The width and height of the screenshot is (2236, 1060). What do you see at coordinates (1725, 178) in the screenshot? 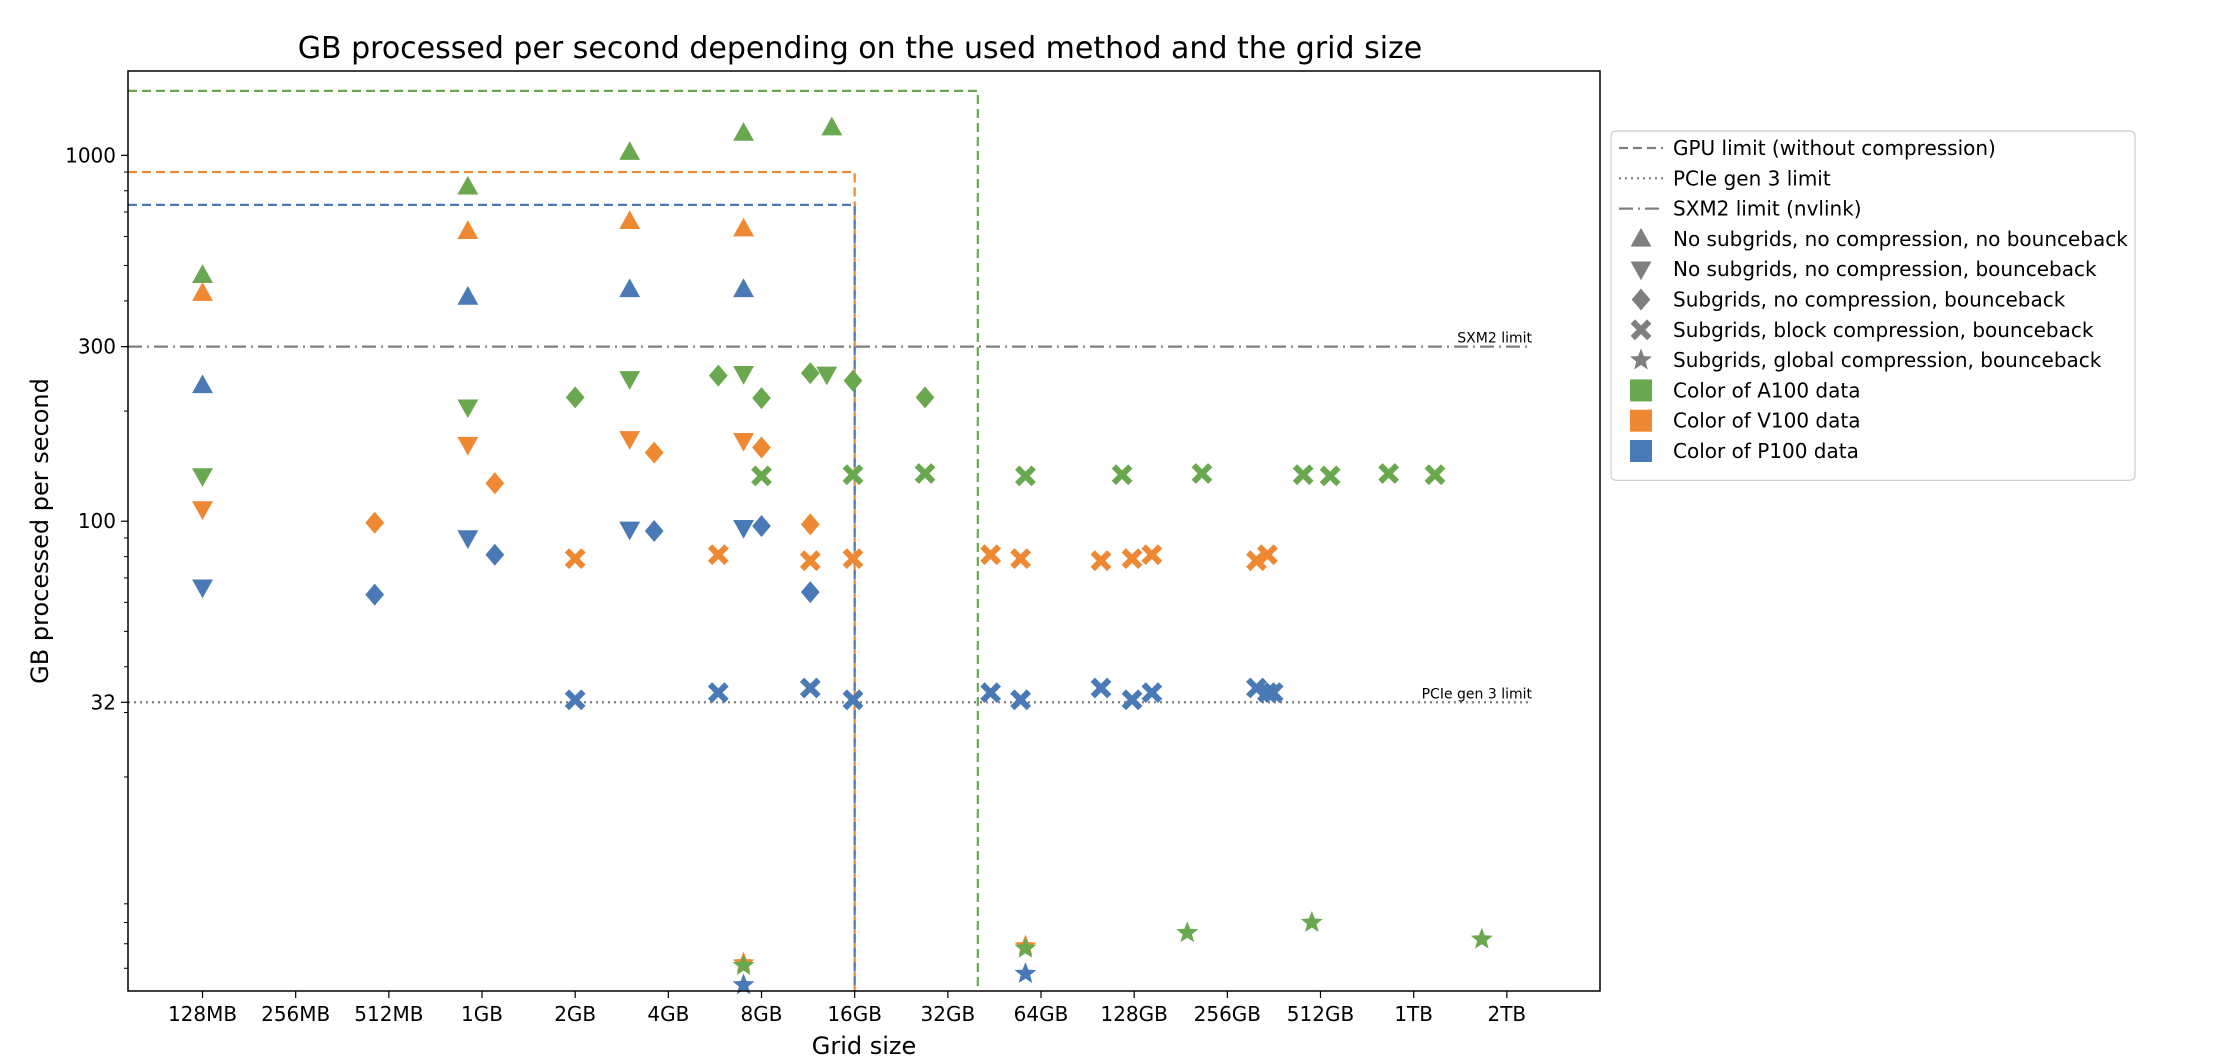
I see `legend-item: PCIe gen 3 limit` at bounding box center [1725, 178].